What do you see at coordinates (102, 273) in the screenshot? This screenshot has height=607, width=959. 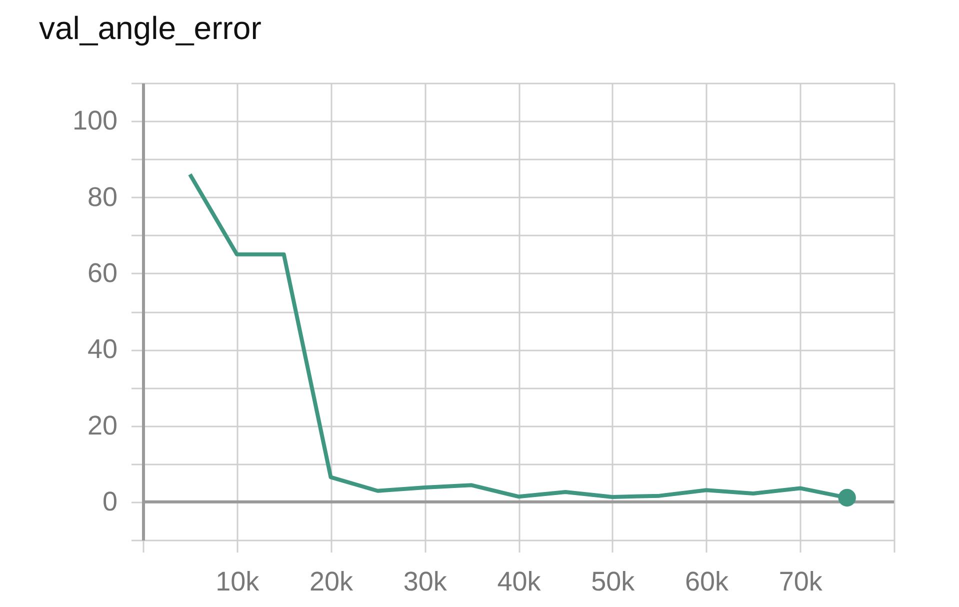 I see `y-tick-label: 60` at bounding box center [102, 273].